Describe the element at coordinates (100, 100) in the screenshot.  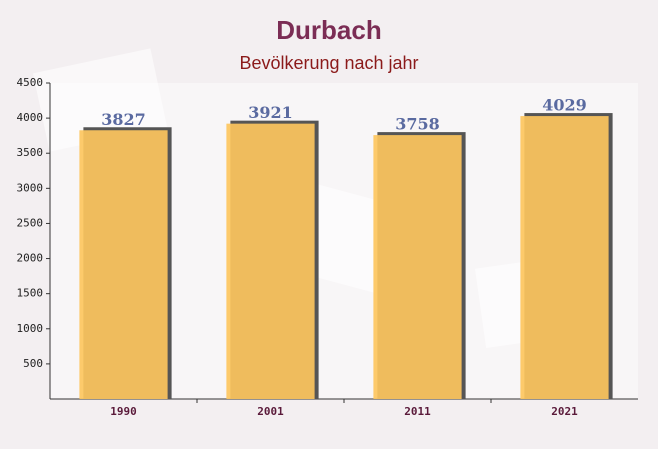
I see `background-decor` at that location.